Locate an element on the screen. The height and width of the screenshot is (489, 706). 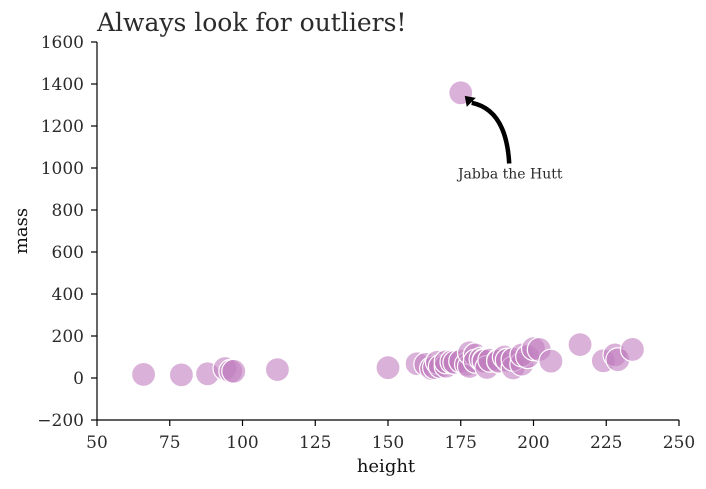
y-axis-label: mass is located at coordinates (21, 231).